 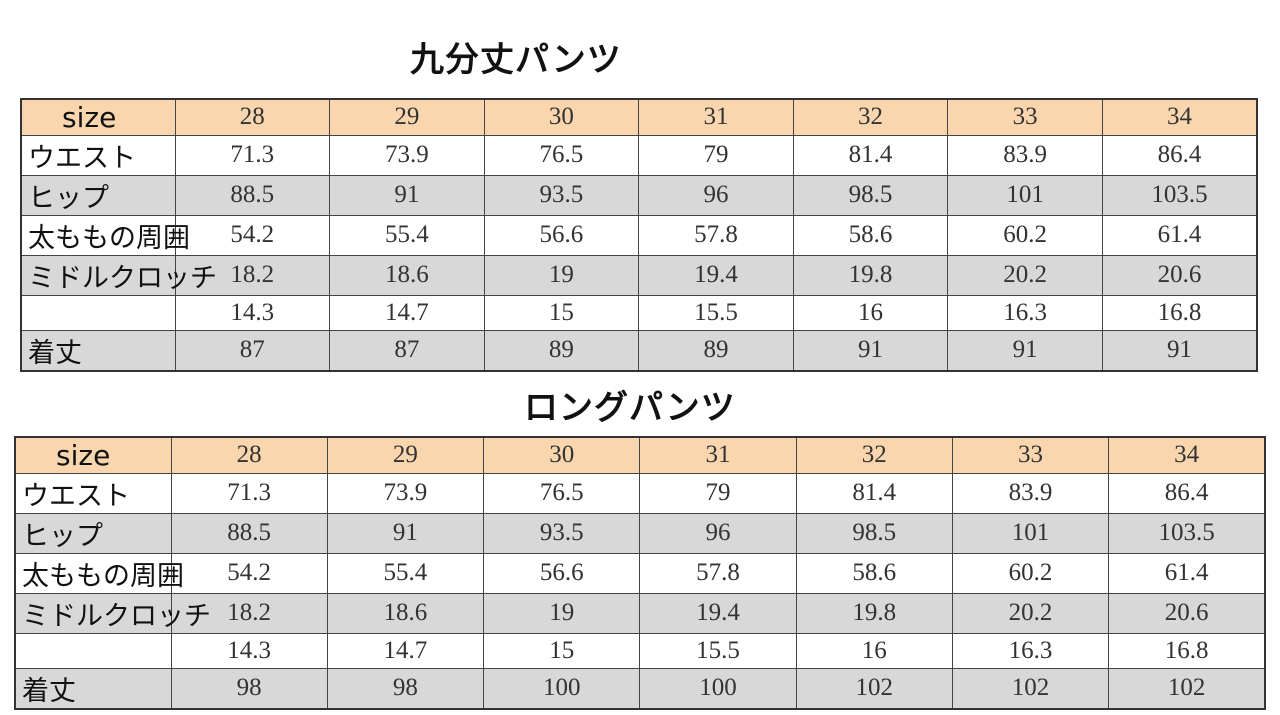 What do you see at coordinates (1030, 613) in the screenshot?
I see `measurement-cell: 20.2` at bounding box center [1030, 613].